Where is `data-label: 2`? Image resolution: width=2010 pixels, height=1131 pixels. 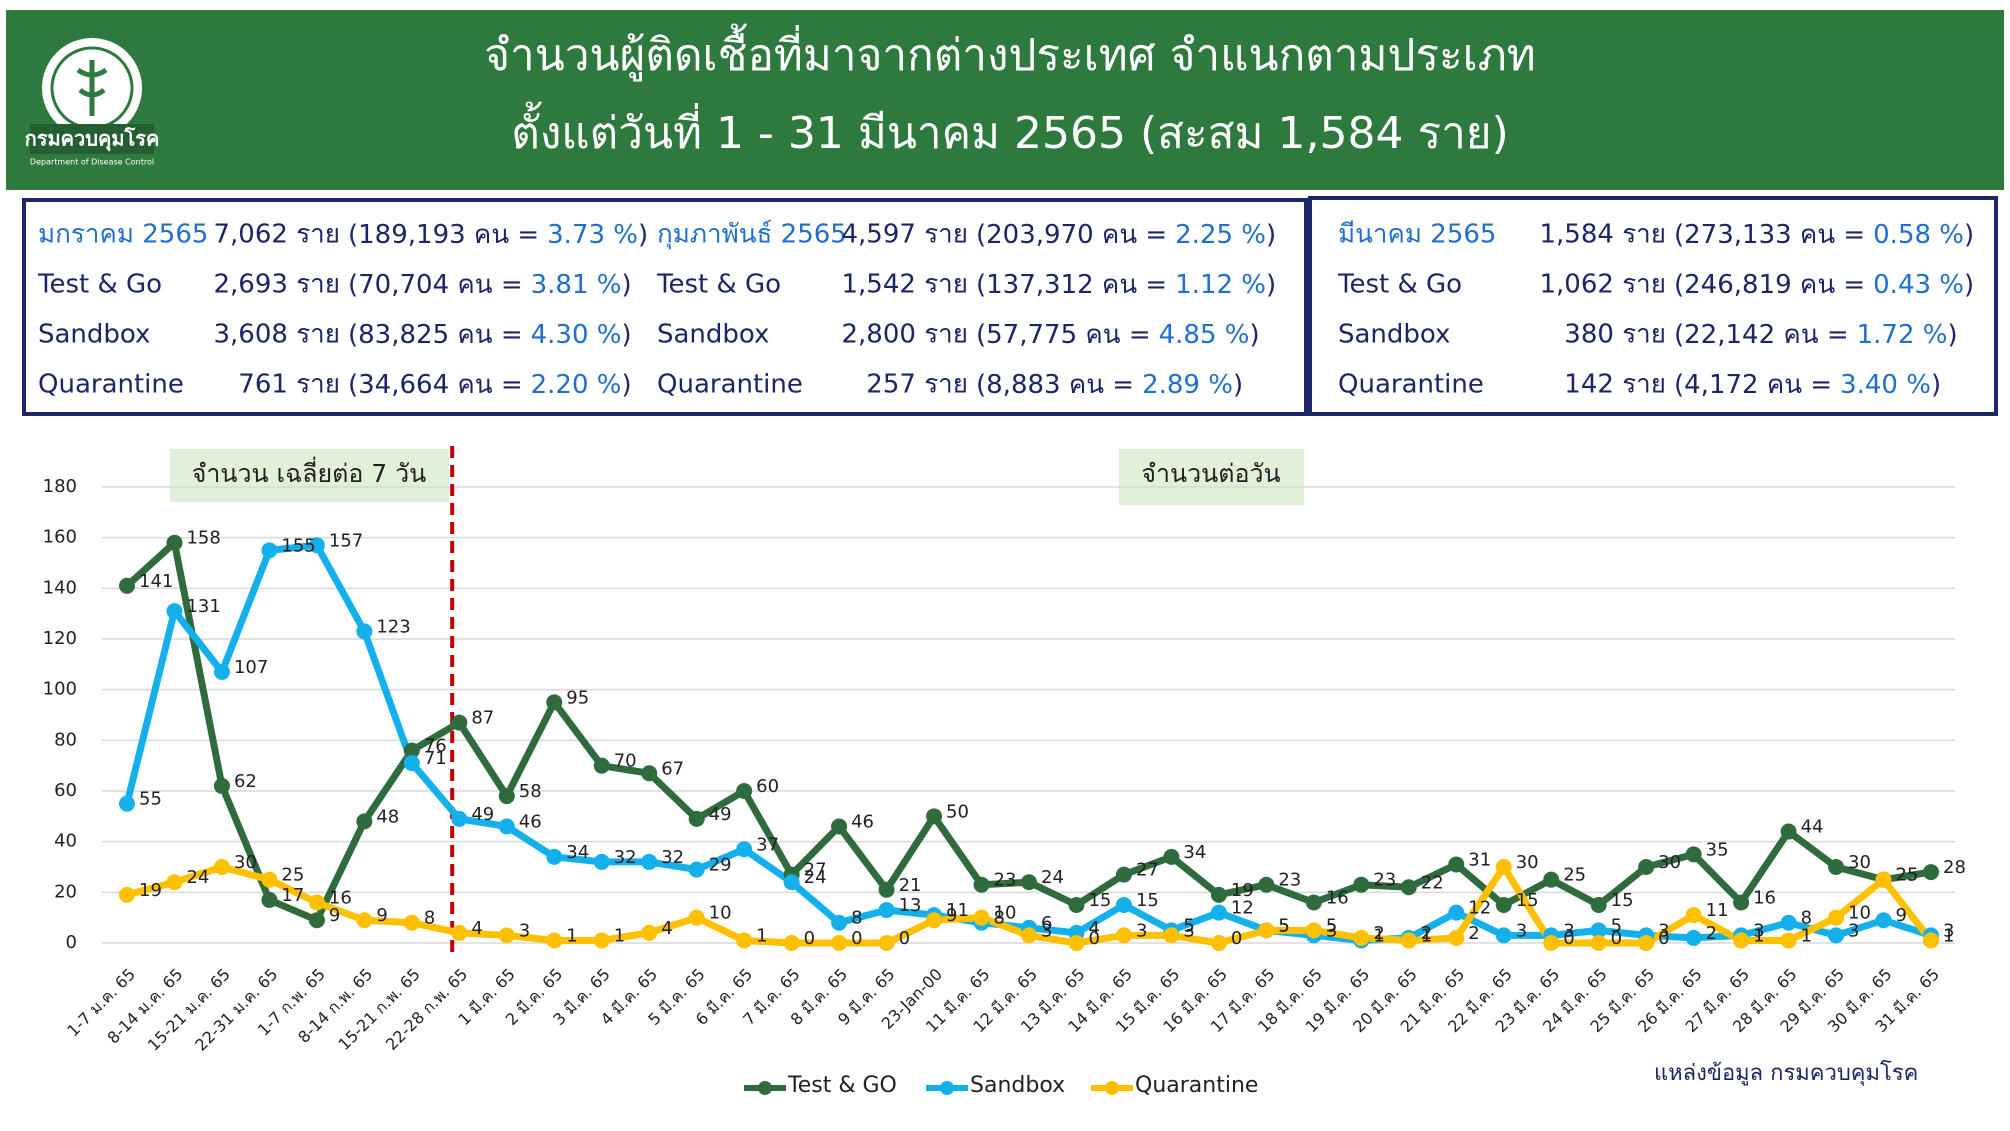
data-label: 2 is located at coordinates (1378, 933).